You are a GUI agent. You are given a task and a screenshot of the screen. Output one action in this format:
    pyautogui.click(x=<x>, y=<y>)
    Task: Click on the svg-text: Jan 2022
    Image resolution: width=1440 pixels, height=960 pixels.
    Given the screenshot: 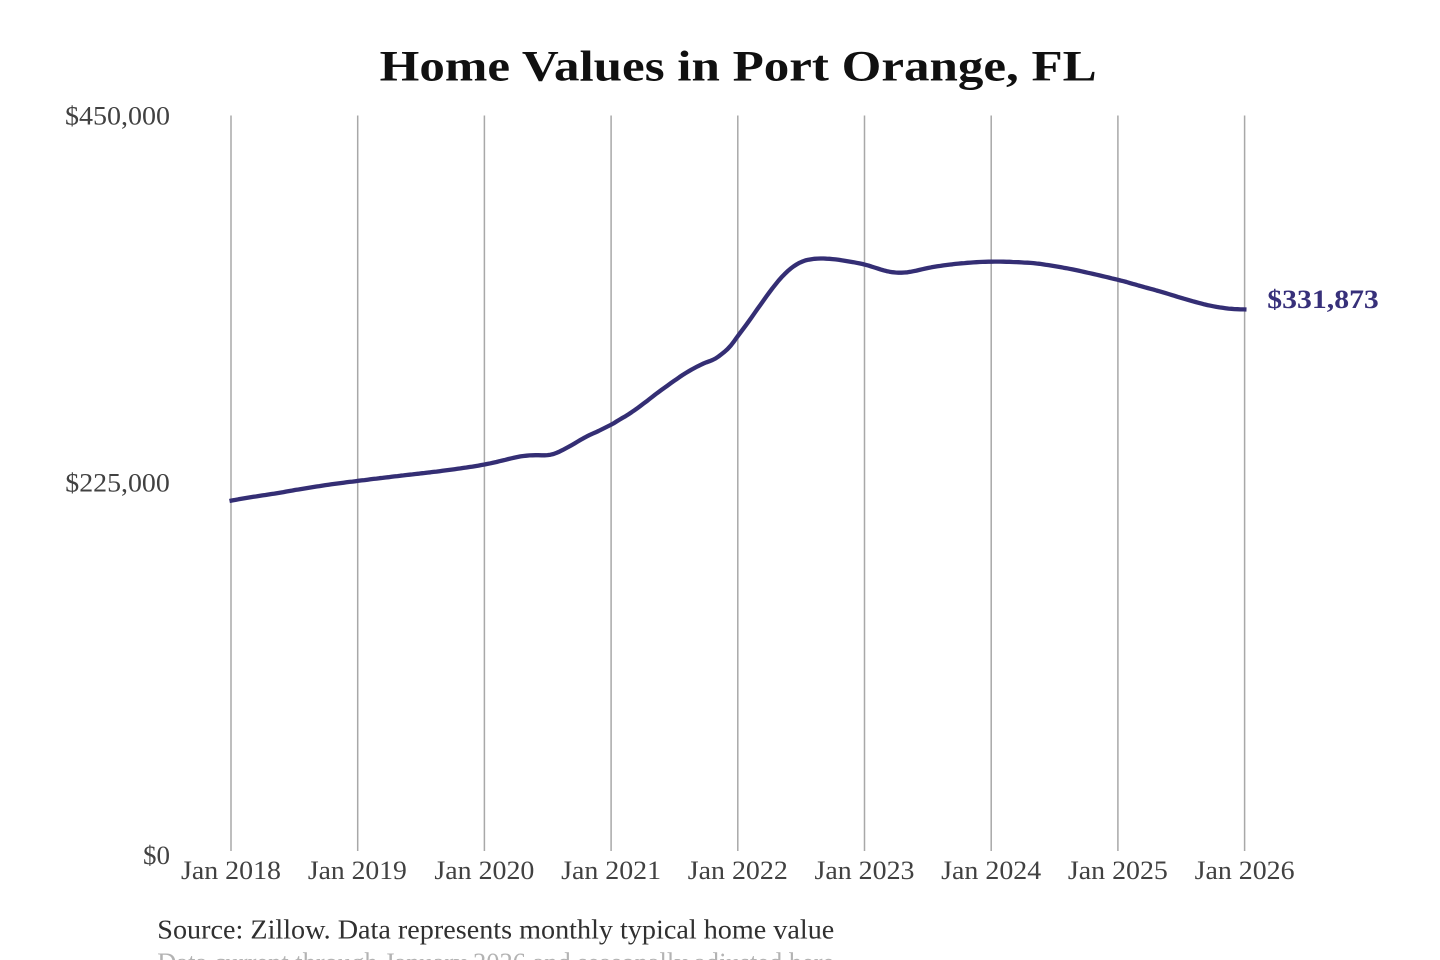 What is the action you would take?
    pyautogui.click(x=738, y=870)
    